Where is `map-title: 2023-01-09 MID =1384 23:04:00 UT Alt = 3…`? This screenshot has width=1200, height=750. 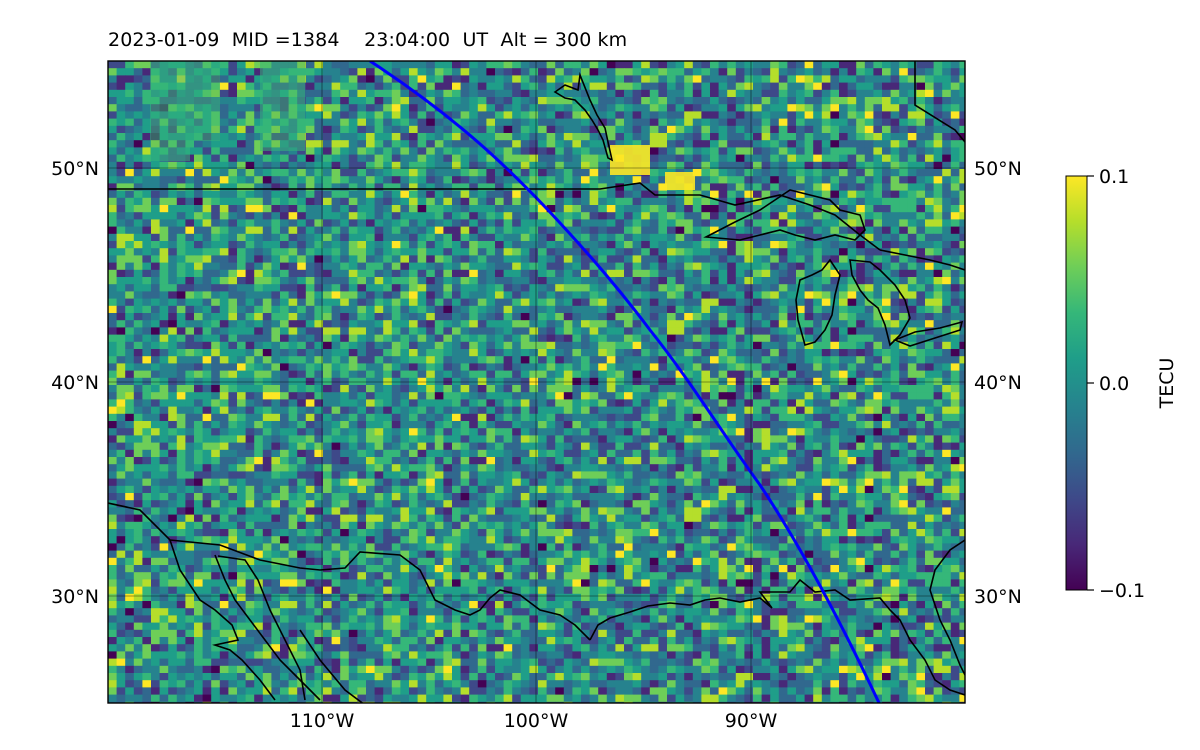 map-title: 2023-01-09 MID =1384 23:04:00 UT Alt = 3… is located at coordinates (368, 40).